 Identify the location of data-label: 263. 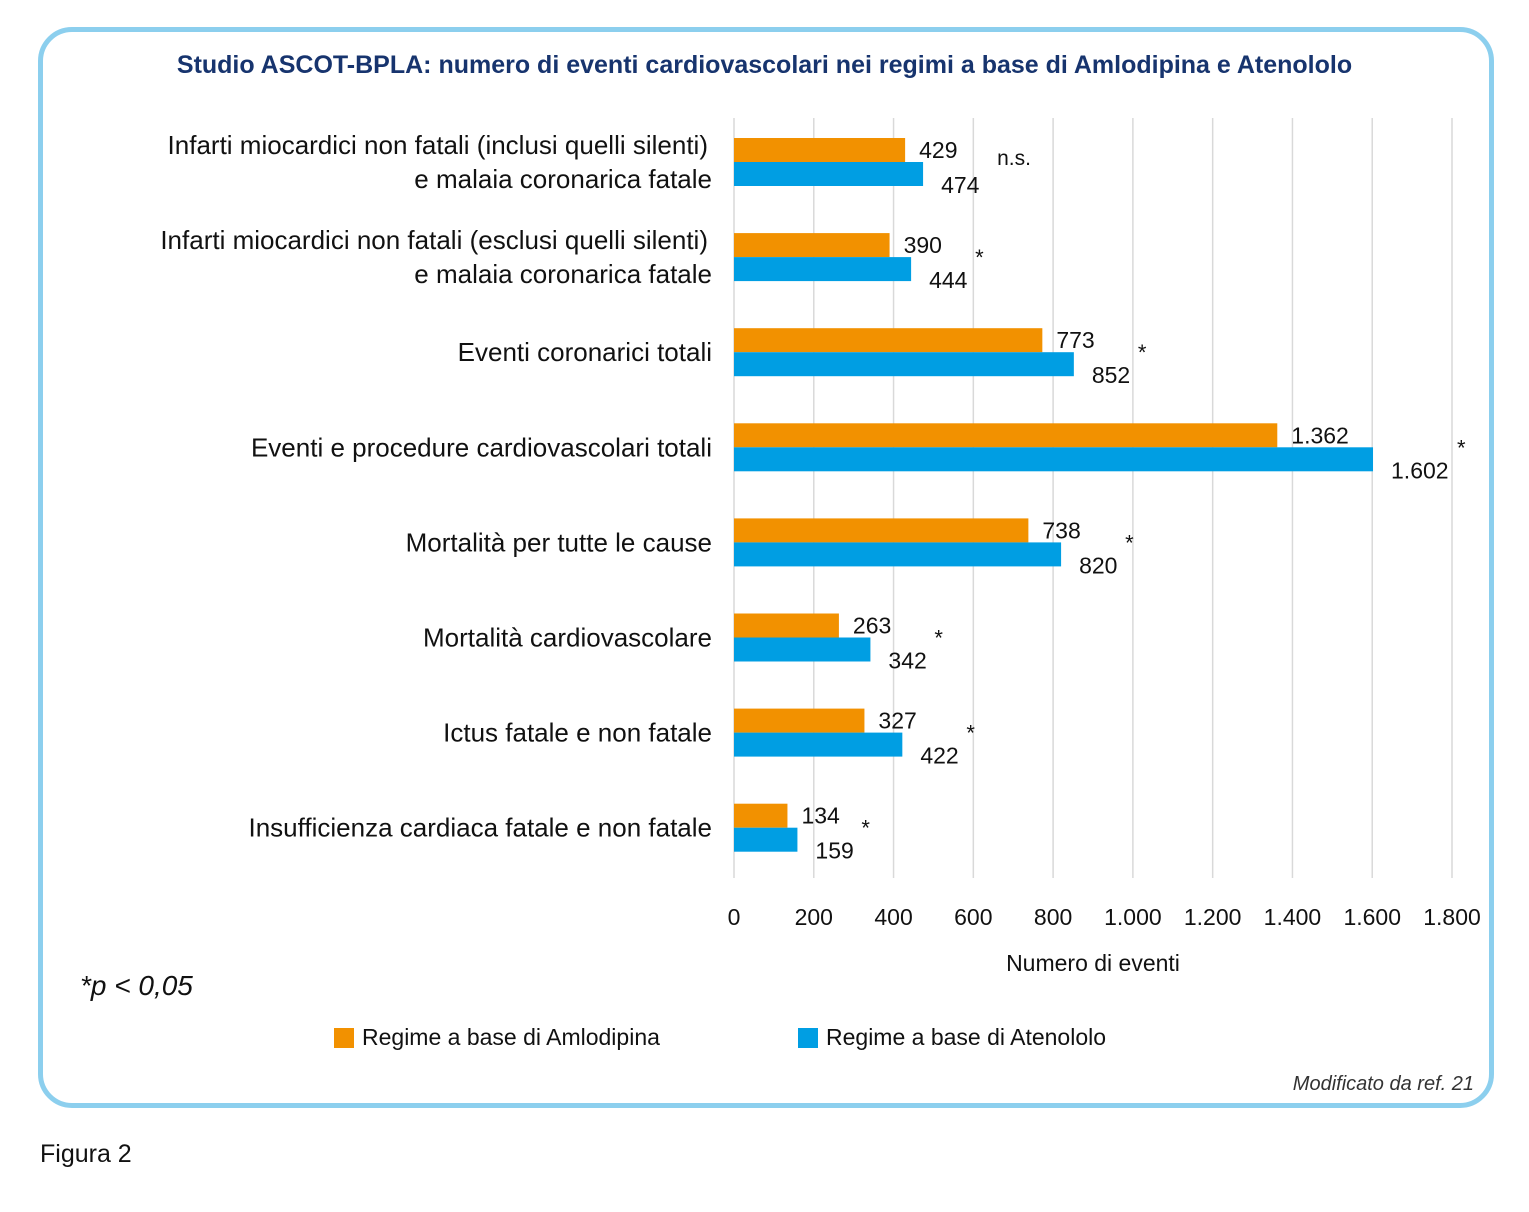
(872, 626).